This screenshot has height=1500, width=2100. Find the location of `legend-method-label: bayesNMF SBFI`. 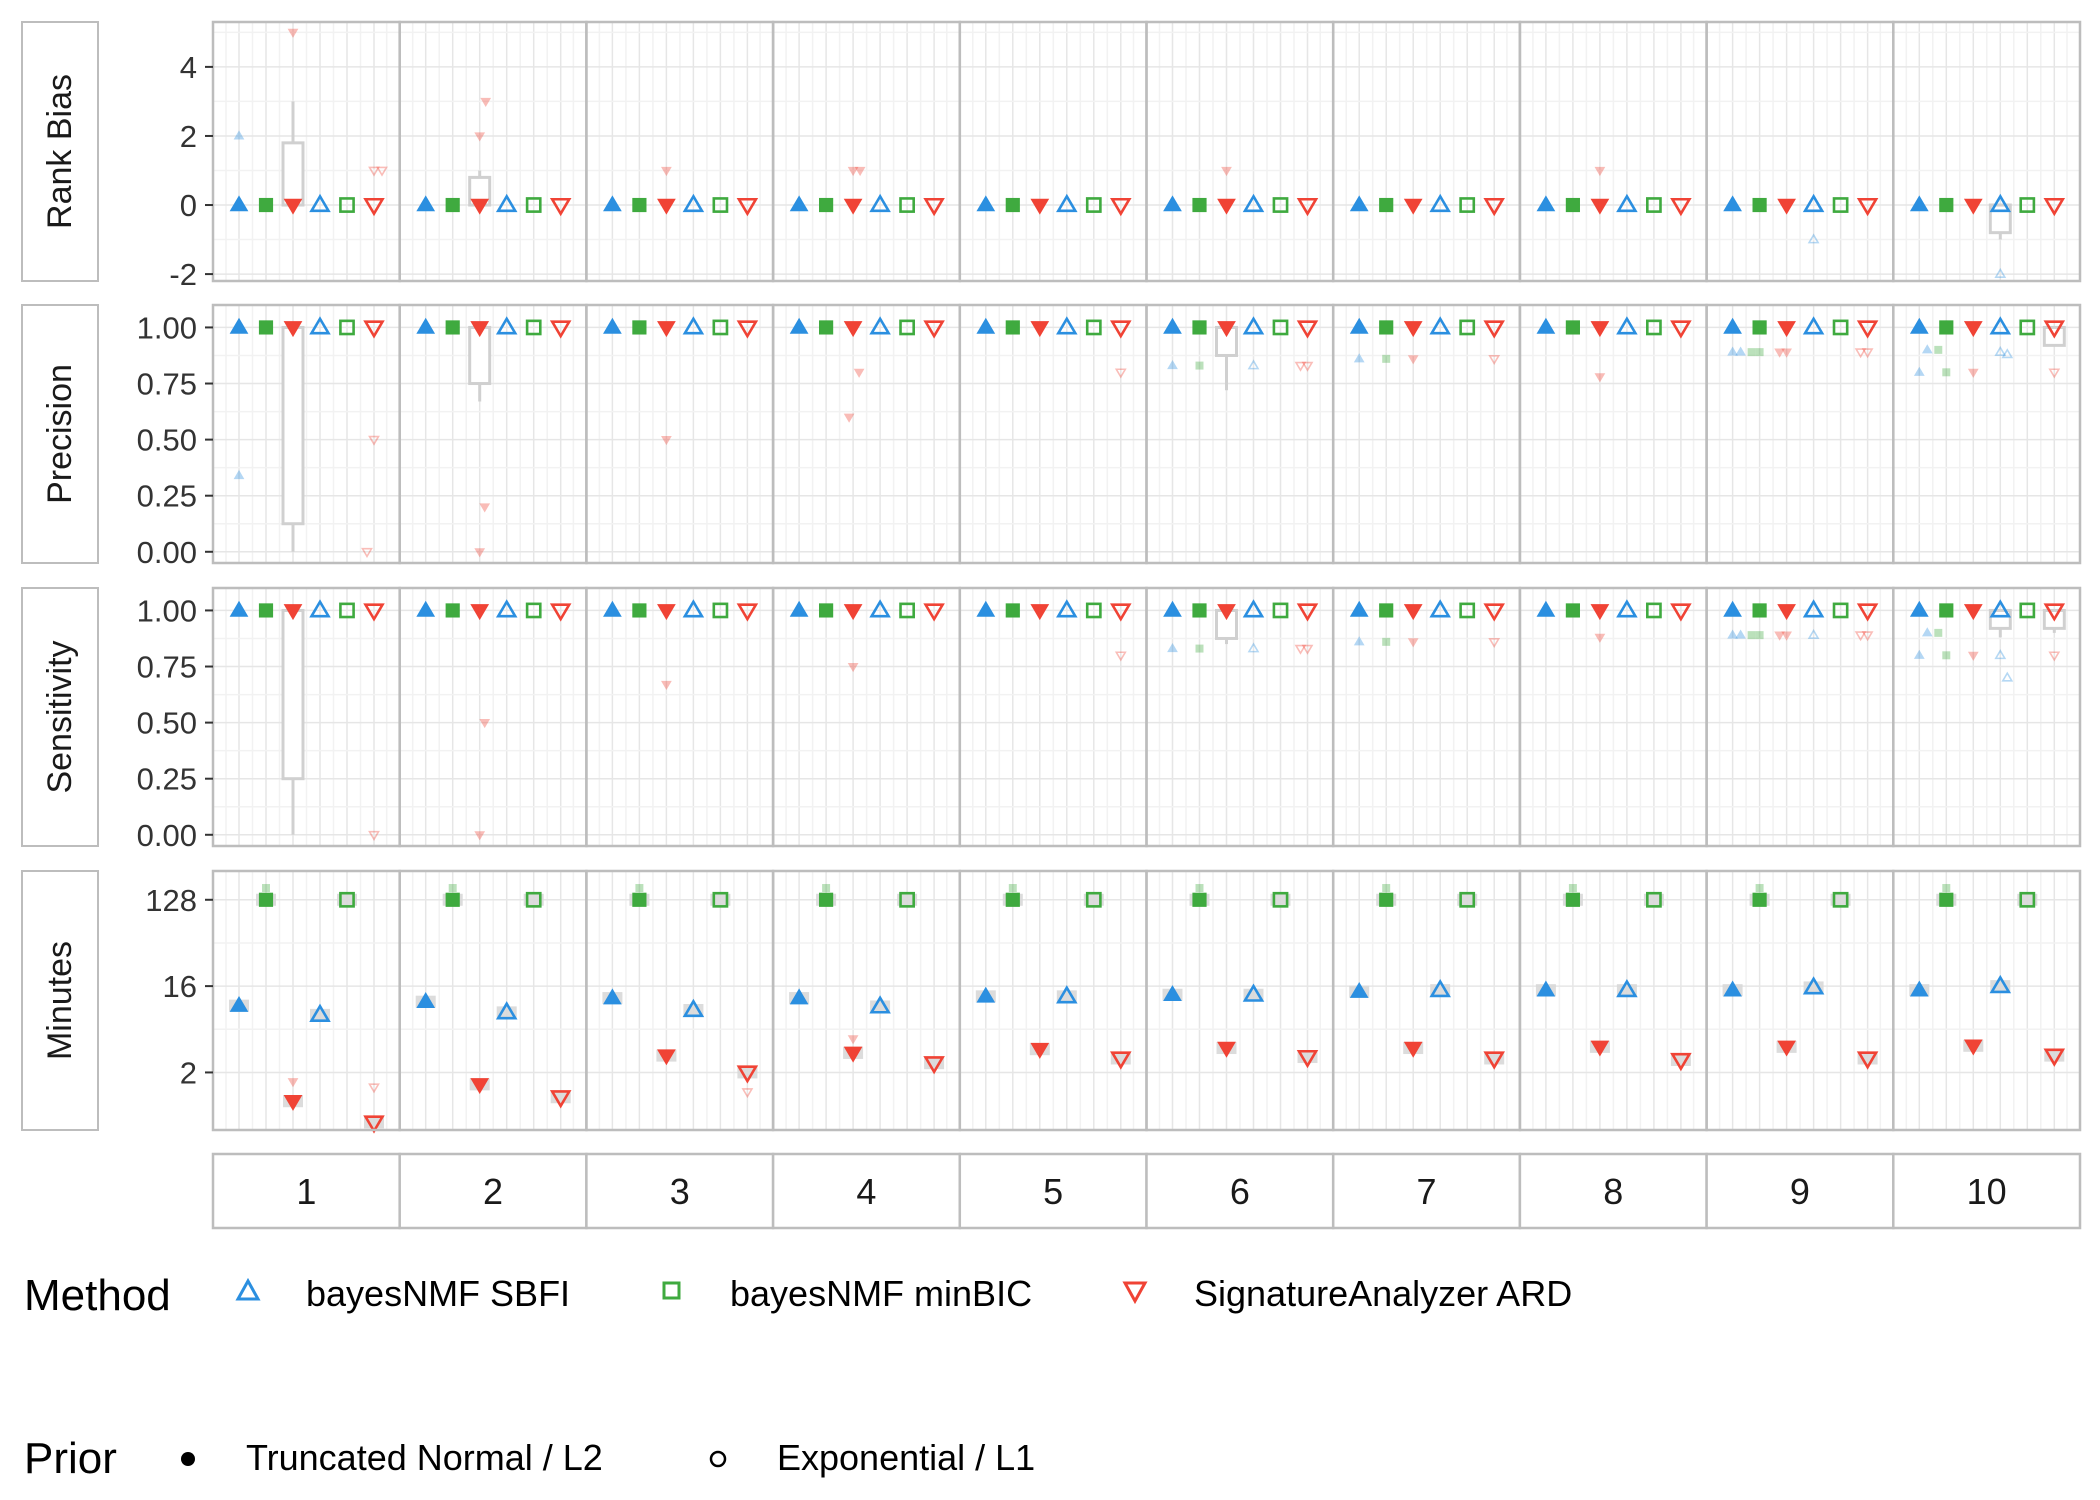

legend-method-label: bayesNMF SBFI is located at coordinates (438, 1293).